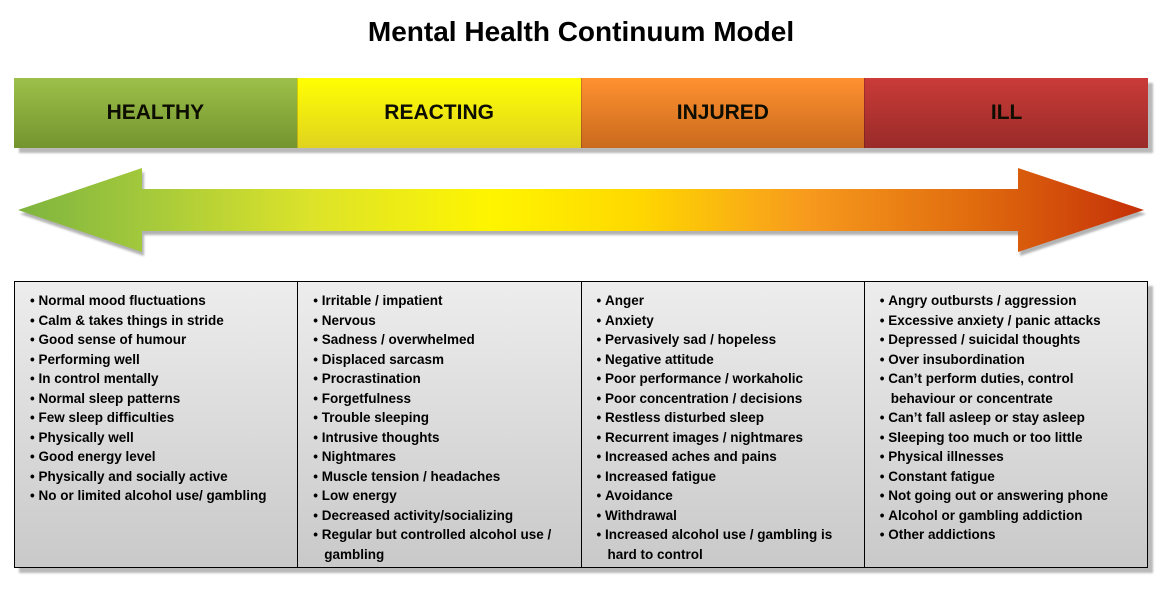  I want to click on list-item: Trouble sleeping, so click(441, 418).